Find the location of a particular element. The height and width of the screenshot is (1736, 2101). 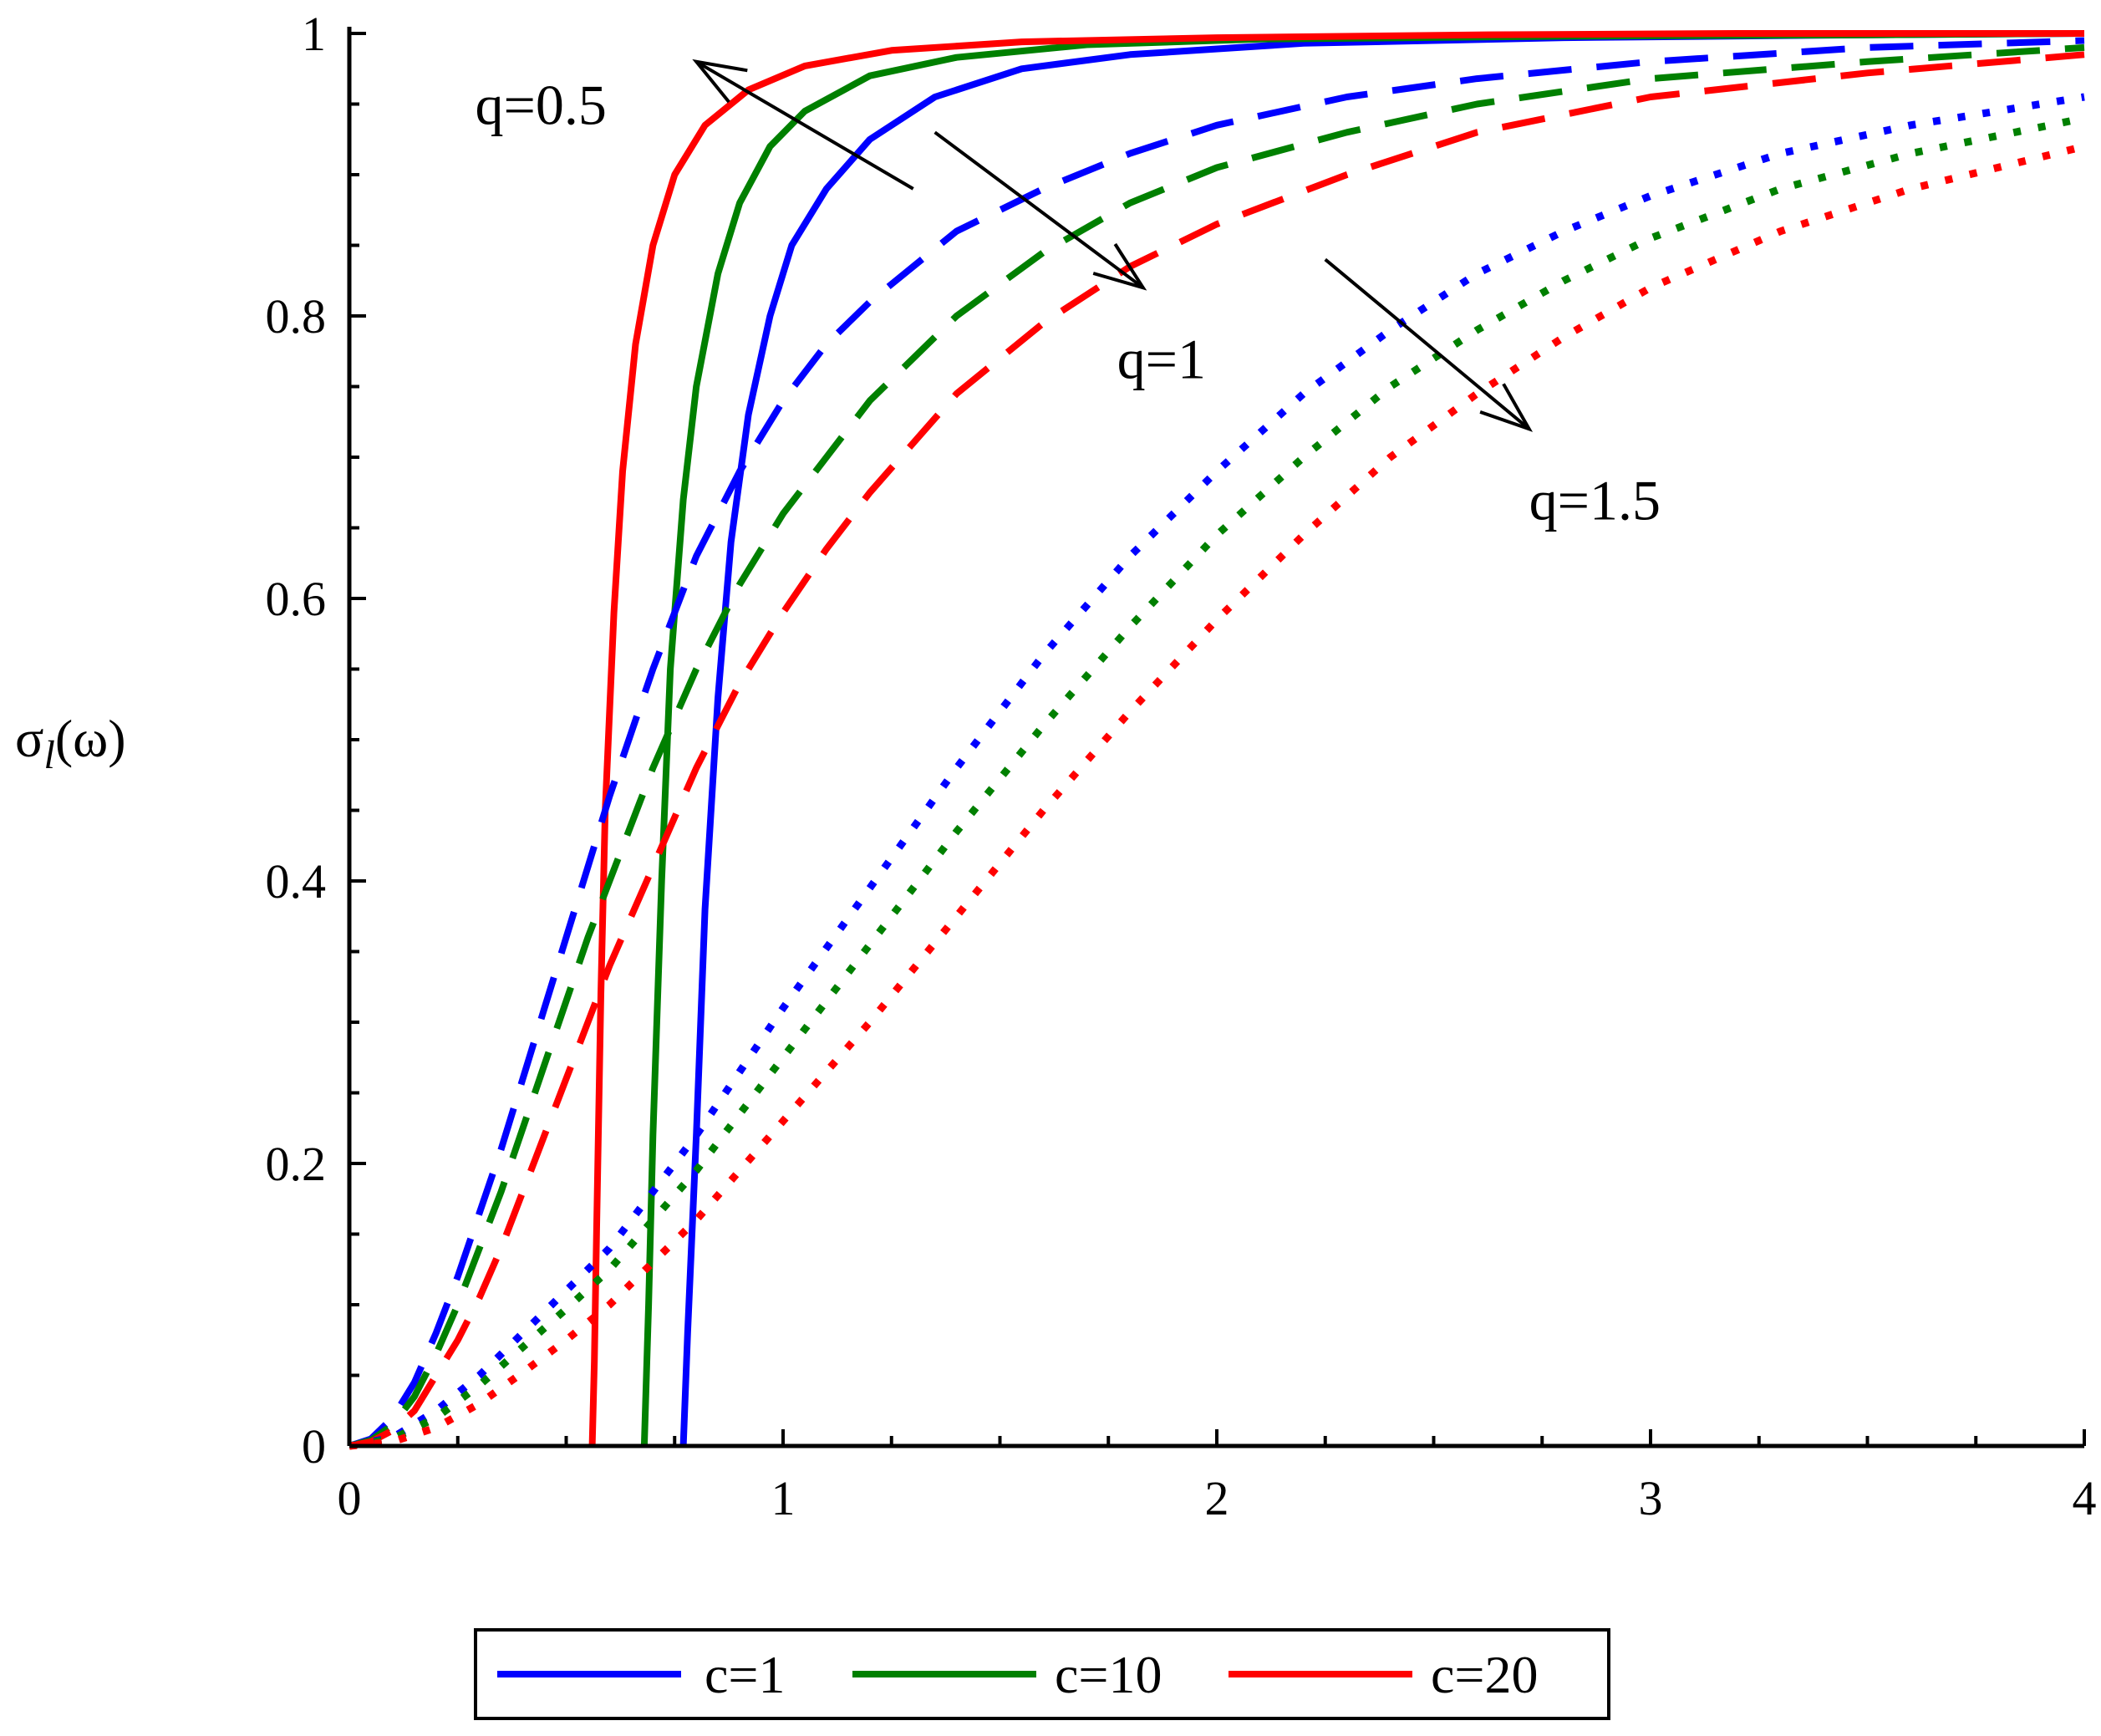

annotation-label-0: q=0.5 is located at coordinates (541, 105).